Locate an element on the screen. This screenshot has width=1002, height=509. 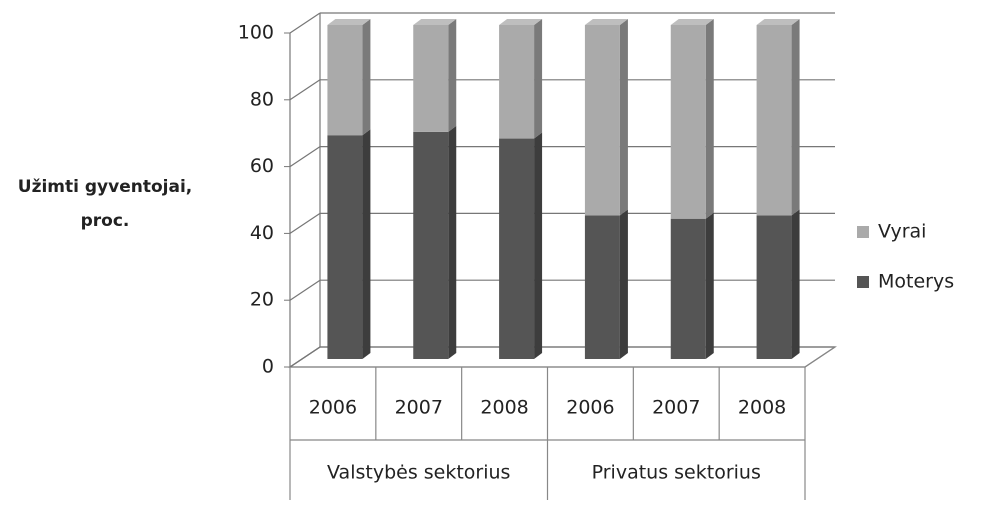
group-label: Valstybės sektorius is located at coordinates (418, 473).